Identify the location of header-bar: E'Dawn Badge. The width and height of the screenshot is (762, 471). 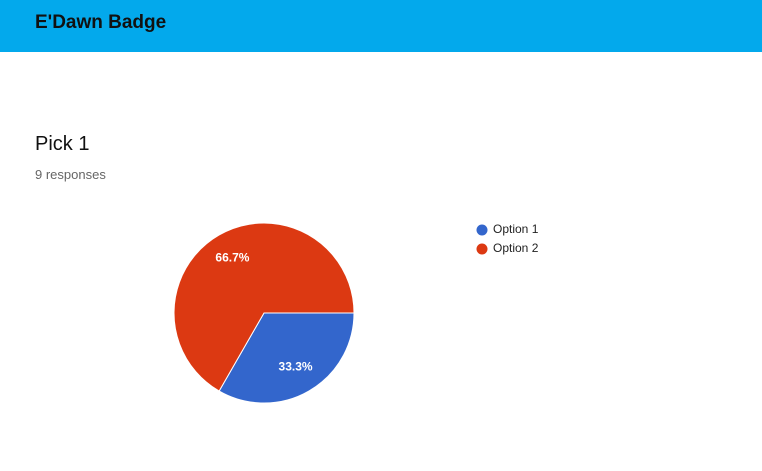
(381, 26).